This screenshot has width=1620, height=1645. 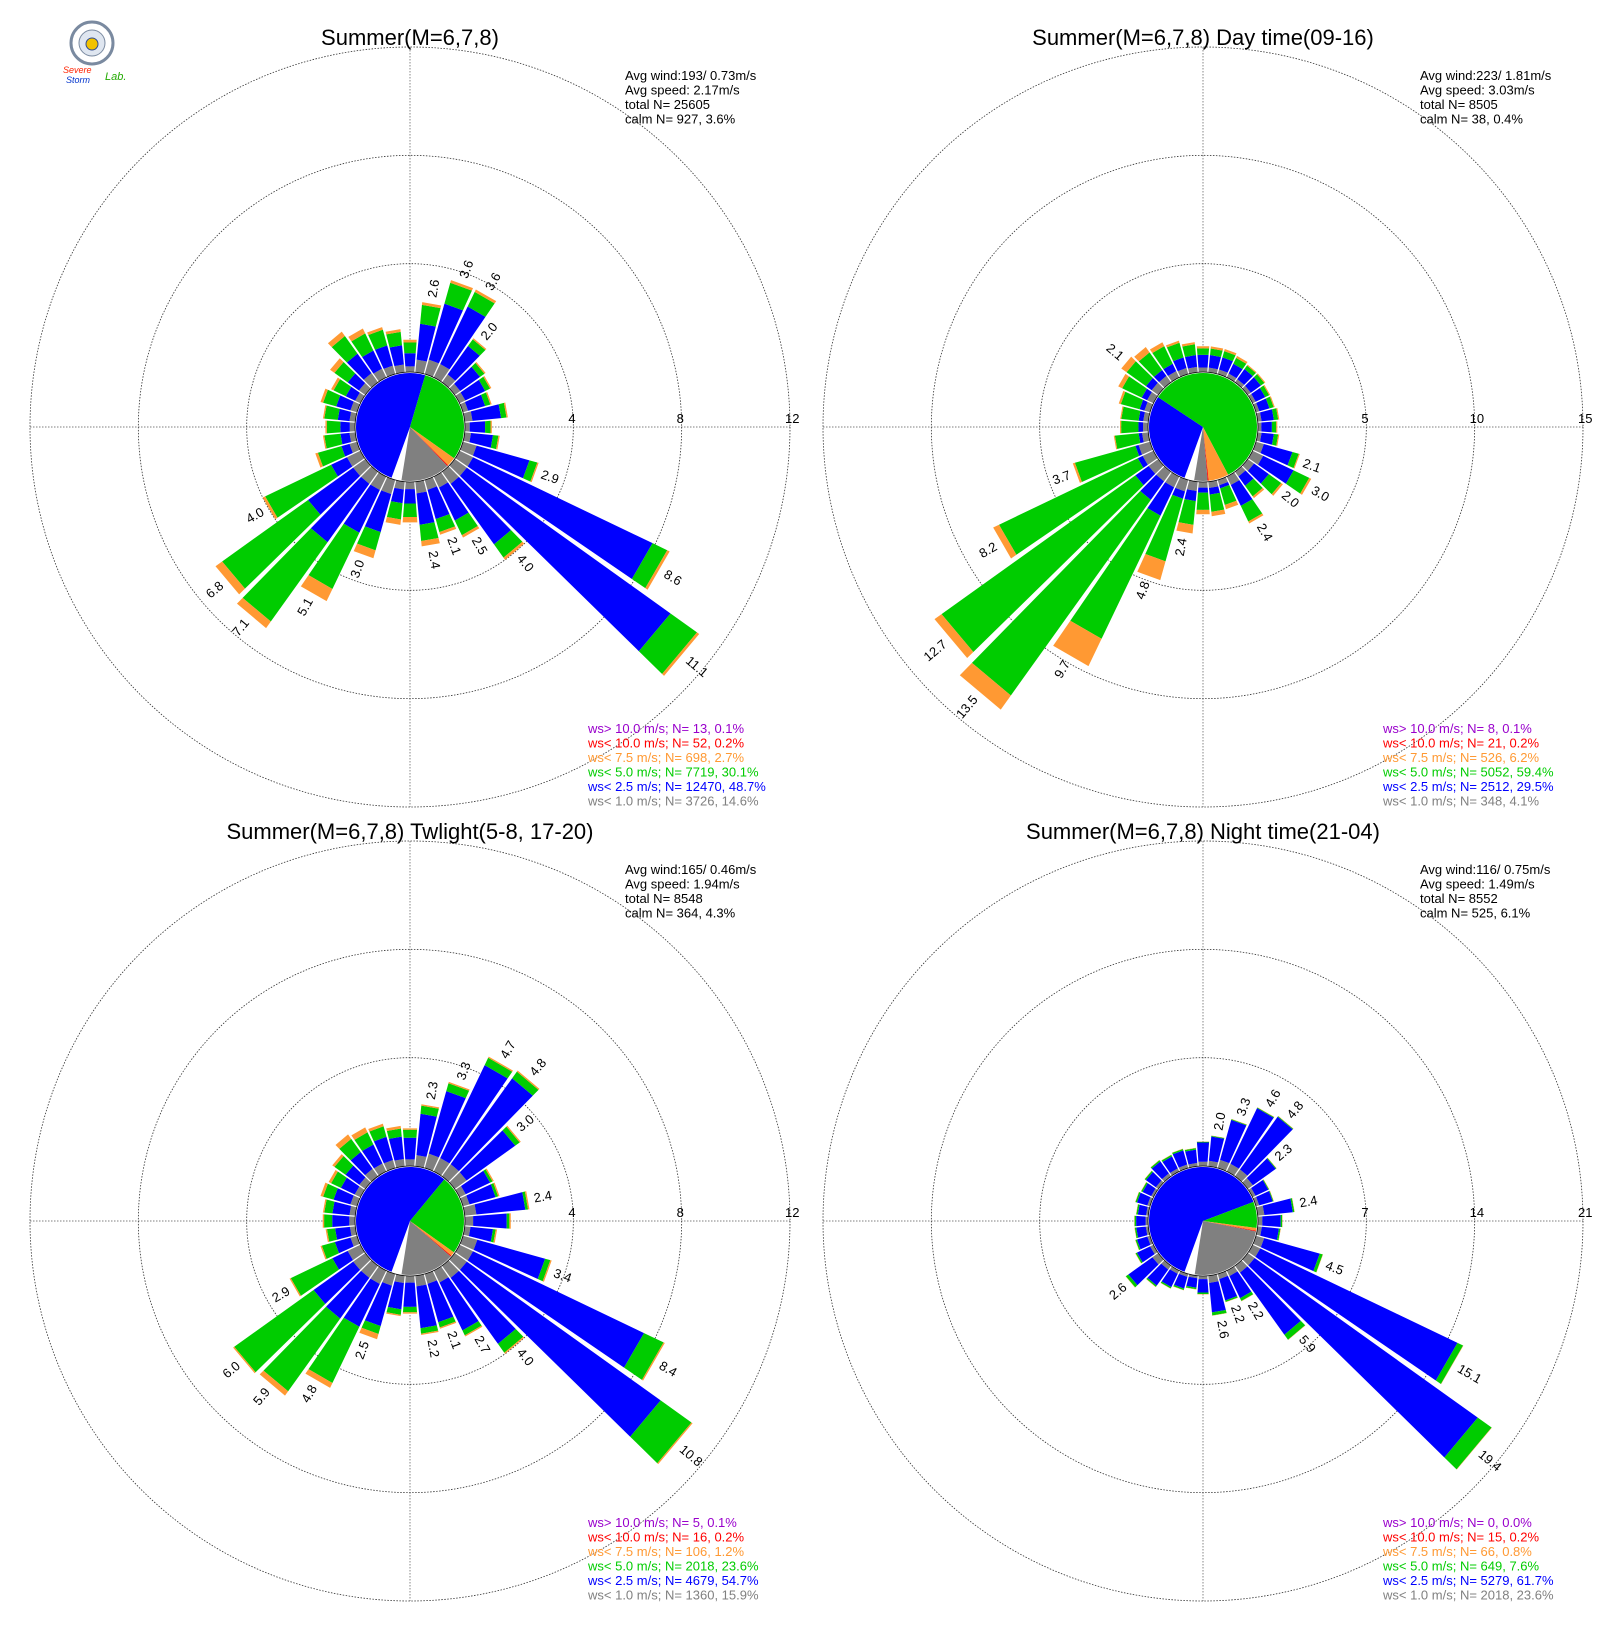 What do you see at coordinates (666, 1551) in the screenshot?
I see `legend-entry: ws< 7.5 m/s; N= 106, 1.2%` at bounding box center [666, 1551].